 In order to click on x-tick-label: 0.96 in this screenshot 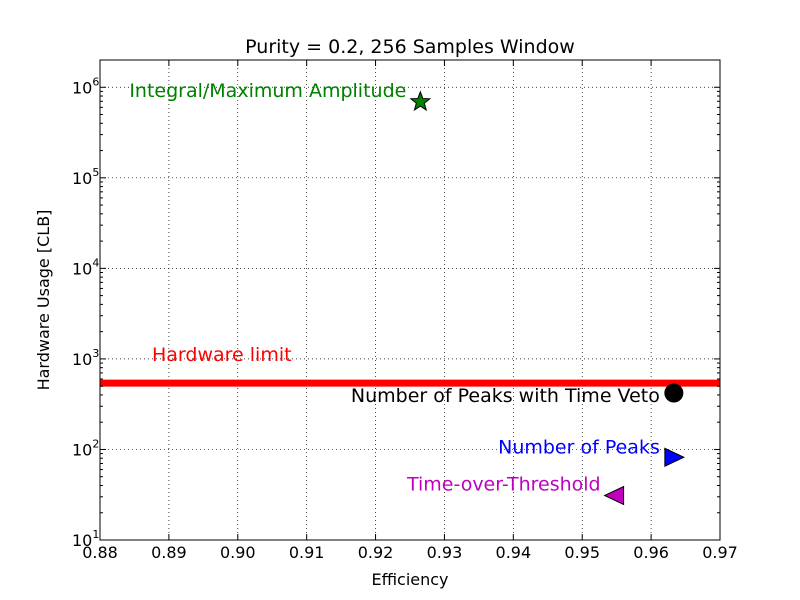, I will do `click(651, 552)`.